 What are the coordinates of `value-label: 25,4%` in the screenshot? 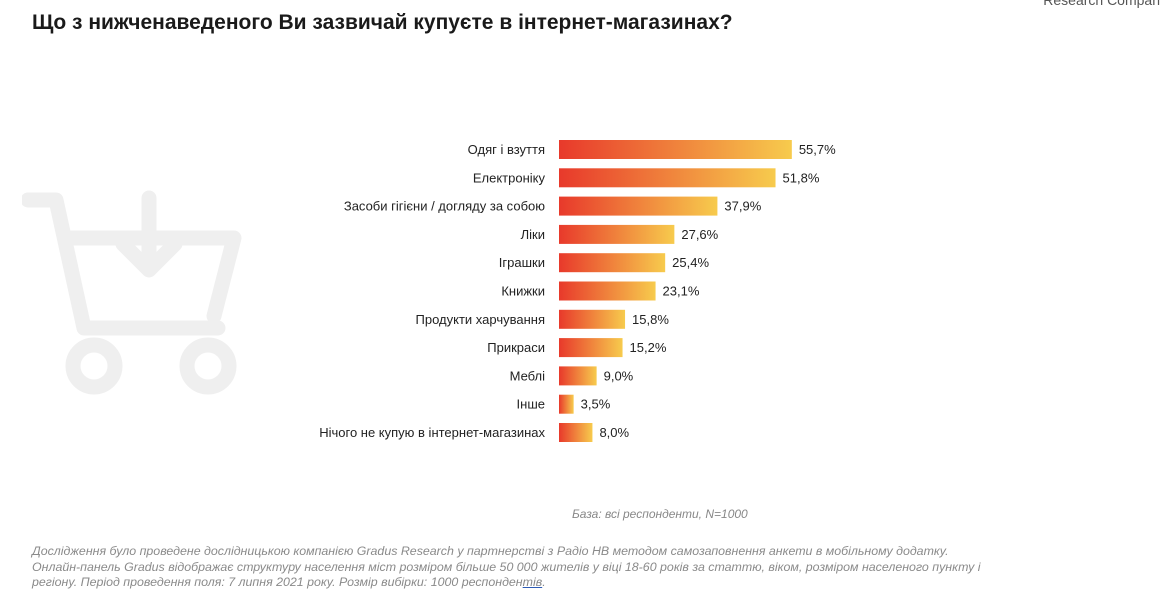 It's located at (690, 262).